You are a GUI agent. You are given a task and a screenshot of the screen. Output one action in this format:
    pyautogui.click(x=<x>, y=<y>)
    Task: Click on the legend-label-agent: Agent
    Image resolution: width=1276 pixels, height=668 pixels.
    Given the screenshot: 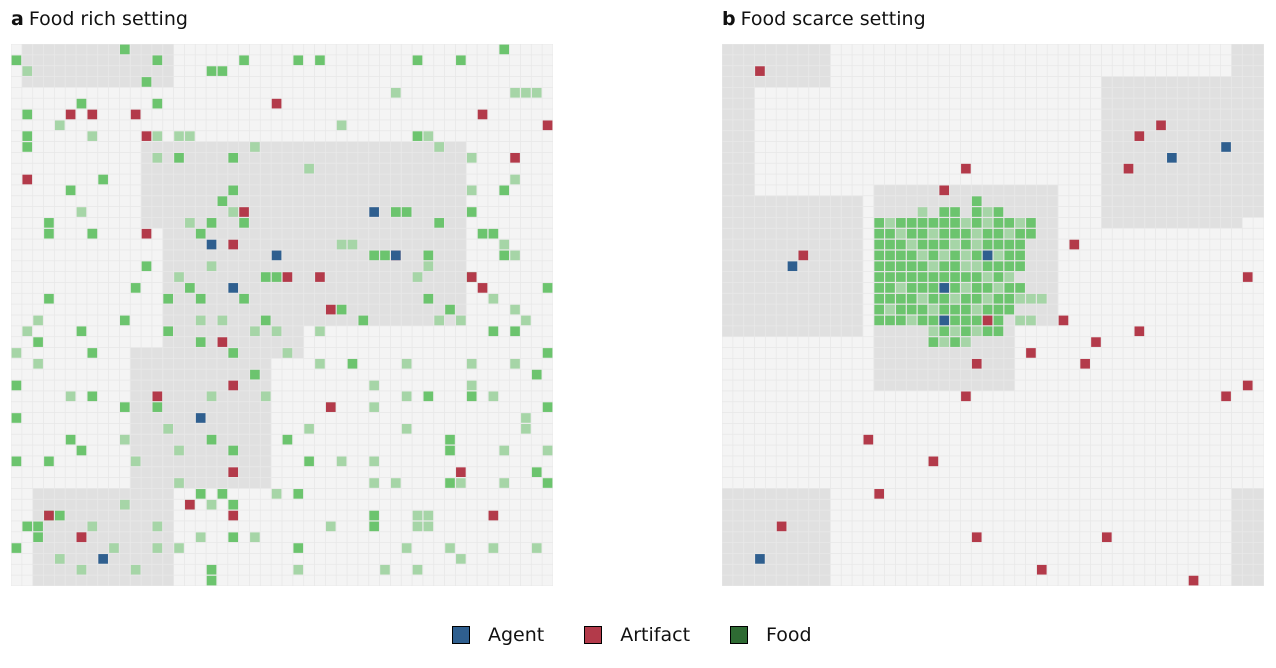 What is the action you would take?
    pyautogui.click(x=516, y=635)
    